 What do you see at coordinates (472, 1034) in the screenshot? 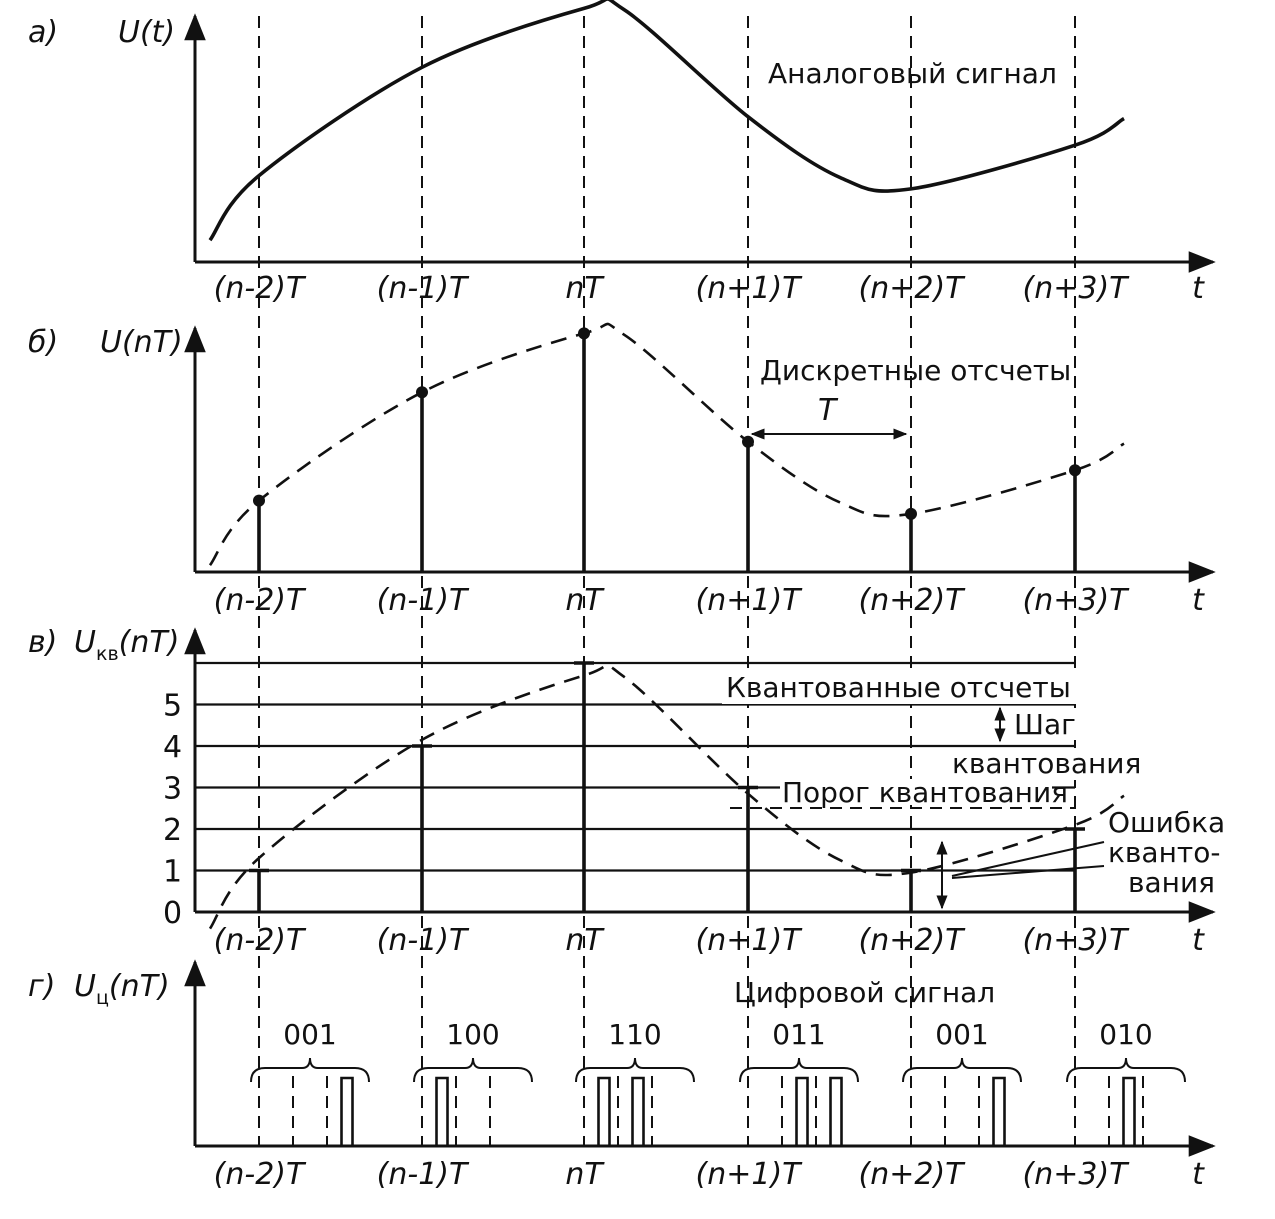
I see `code-label-1: 100` at bounding box center [472, 1034].